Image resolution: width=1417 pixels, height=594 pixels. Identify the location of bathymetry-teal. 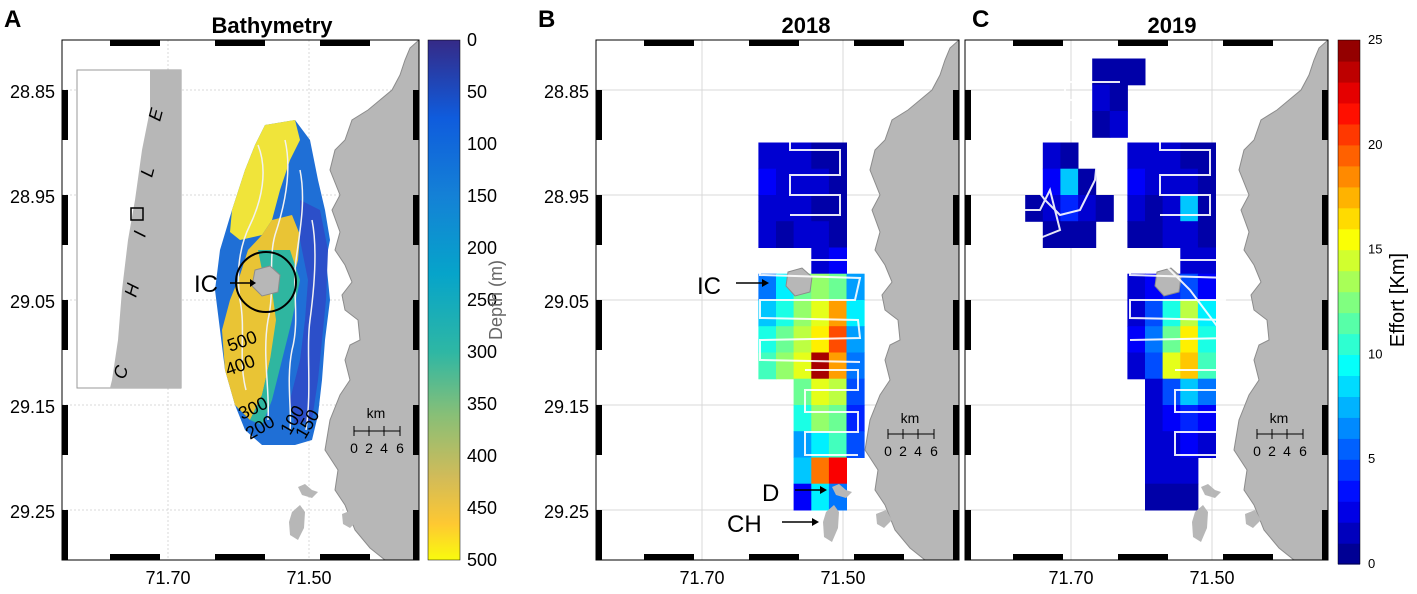
(275, 337).